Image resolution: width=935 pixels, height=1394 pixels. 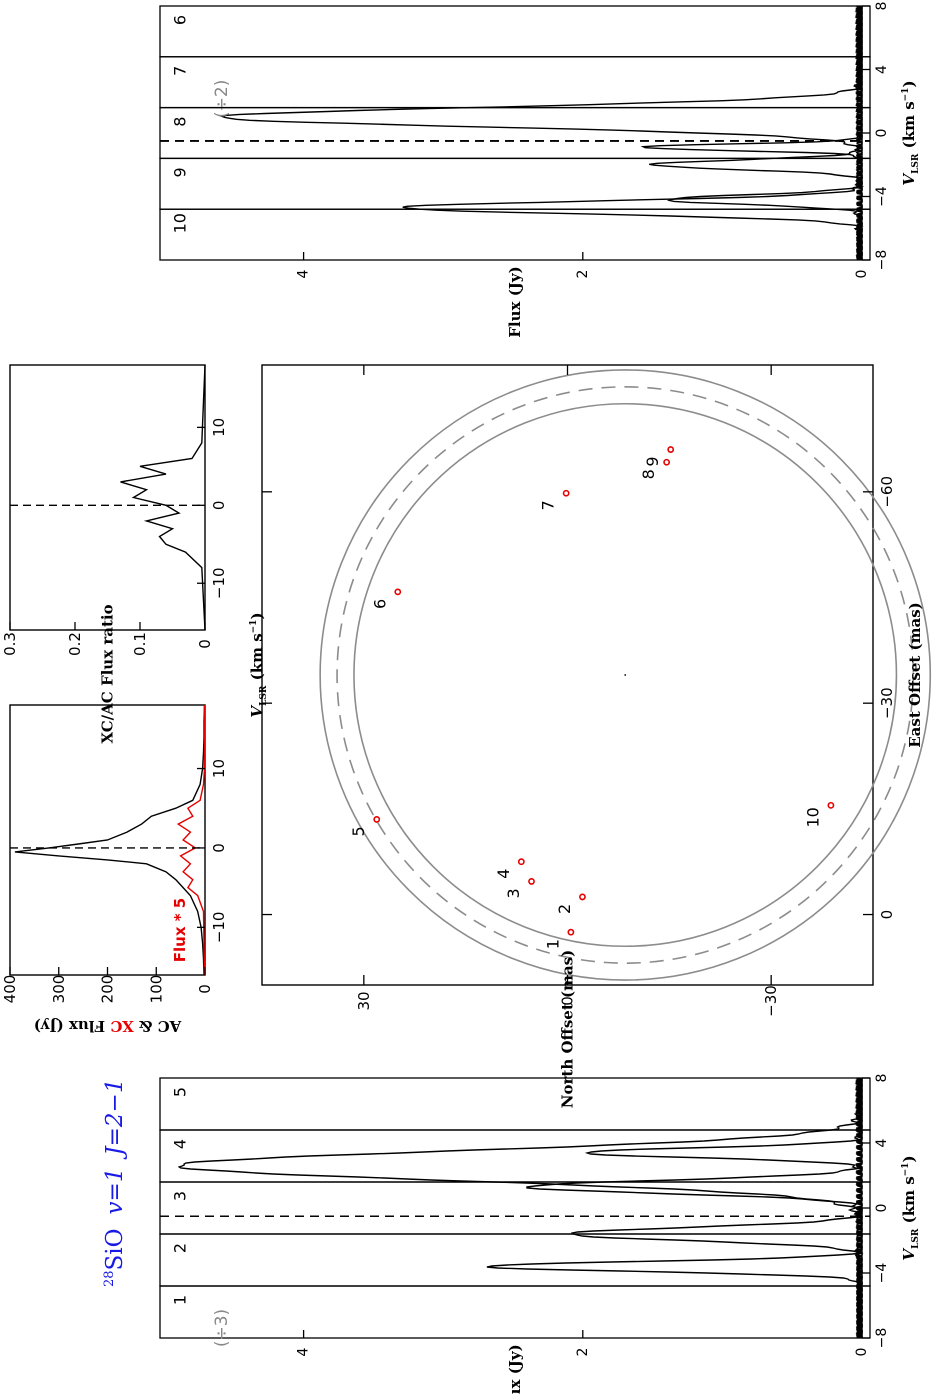 I want to click on spectra-column-right-flux-ticks: 0 2 4, so click(x=583, y=265).